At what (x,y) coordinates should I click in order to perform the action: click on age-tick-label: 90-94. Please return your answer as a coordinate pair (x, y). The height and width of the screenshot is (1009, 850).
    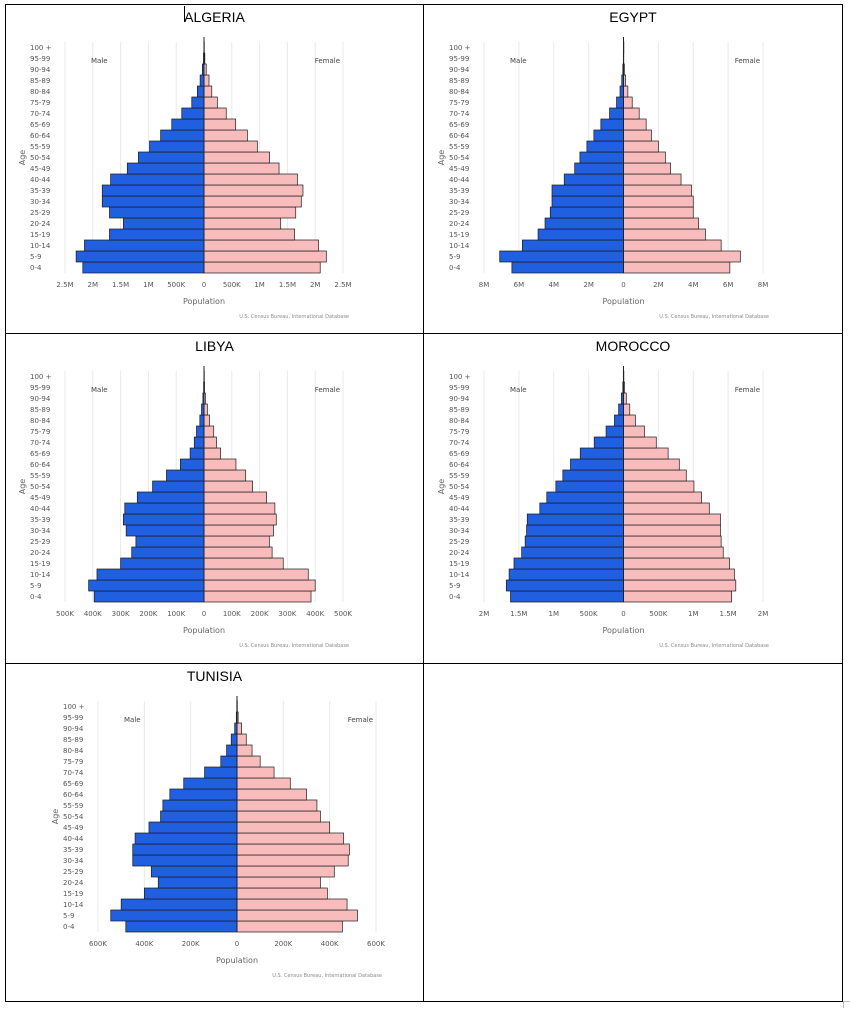
    Looking at the image, I should click on (459, 70).